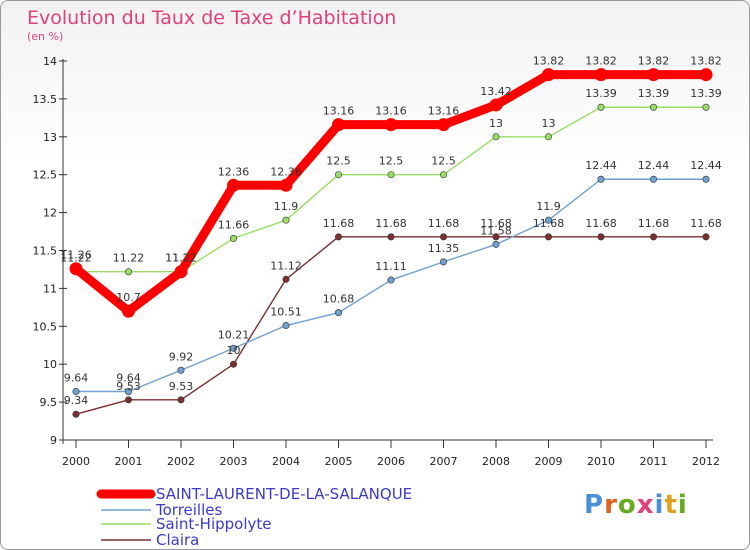  I want to click on legend-label: Saint-Hippolyte, so click(214, 524).